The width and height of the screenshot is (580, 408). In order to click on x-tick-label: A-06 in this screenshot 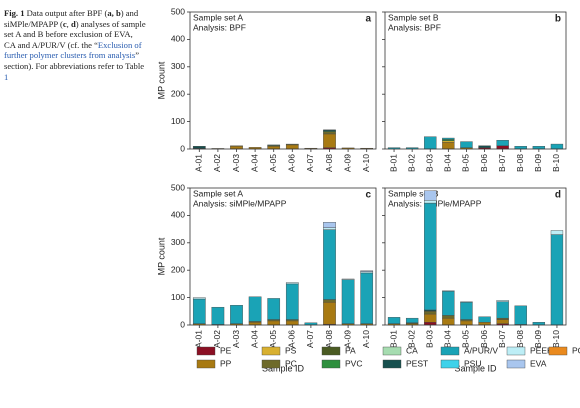, I will do `click(292, 163)`.